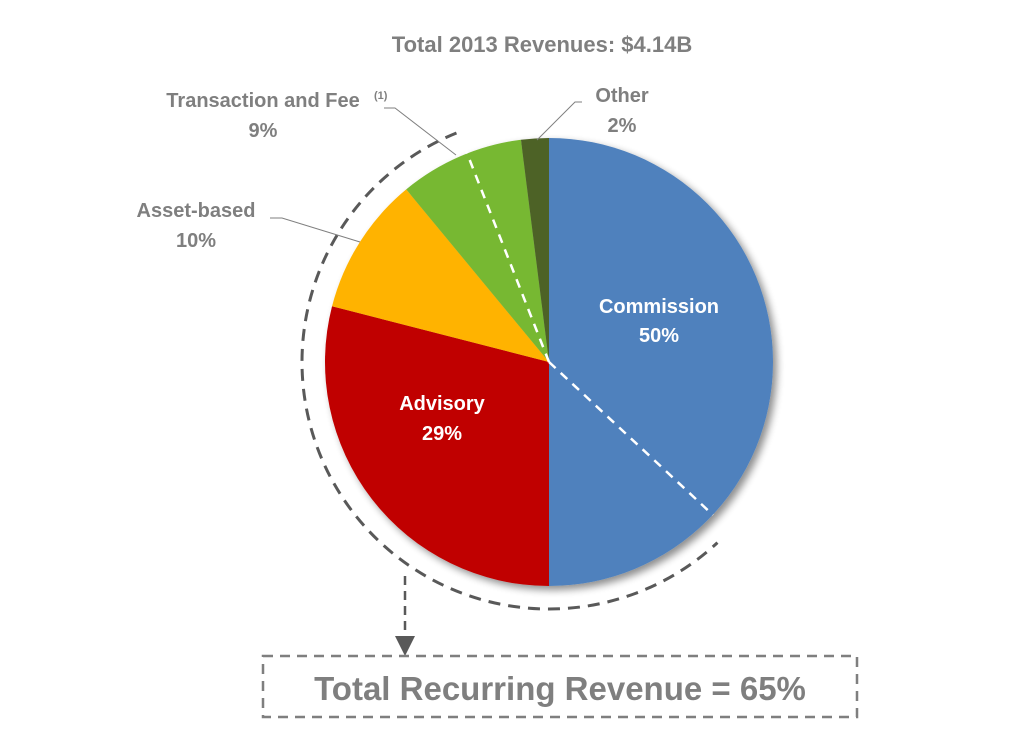 This screenshot has height=733, width=1018. What do you see at coordinates (442, 404) in the screenshot?
I see `label-advisory: Advisory` at bounding box center [442, 404].